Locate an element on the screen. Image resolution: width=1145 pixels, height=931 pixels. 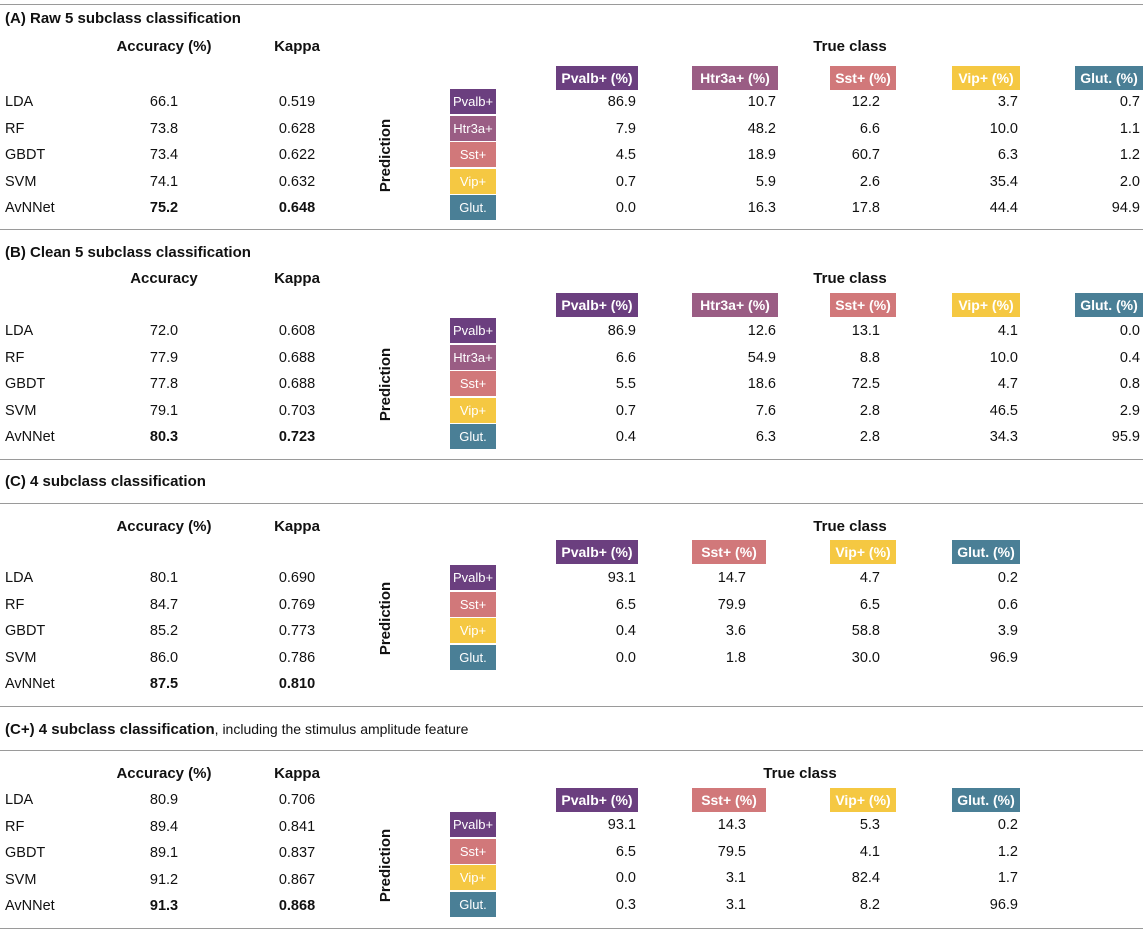
confusion-matrix-cell: 2.8 is located at coordinates (869, 410).